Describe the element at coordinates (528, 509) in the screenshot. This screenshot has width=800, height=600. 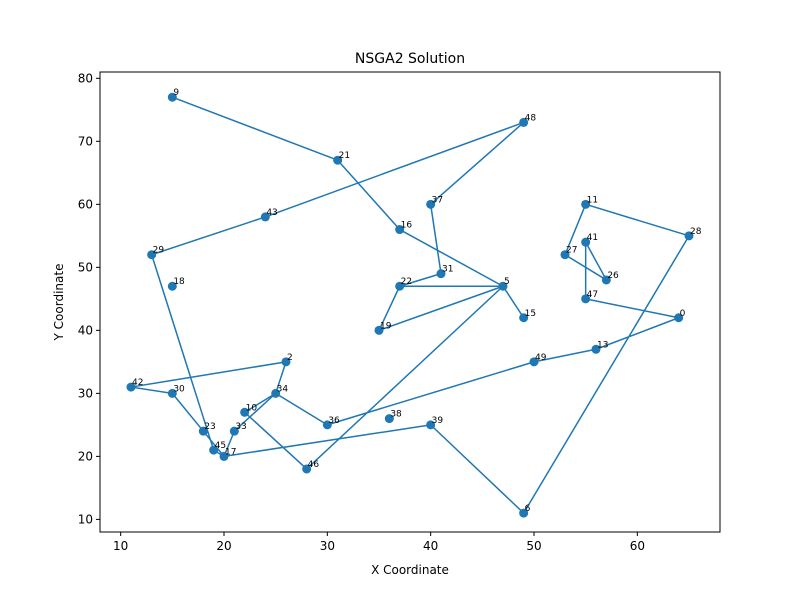
I see `city-label-6: 6` at that location.